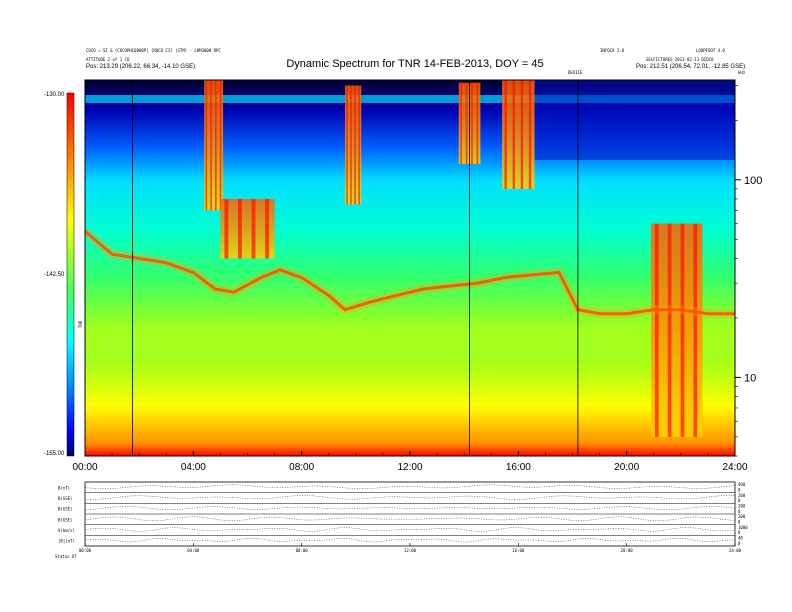 The height and width of the screenshot is (612, 792). Describe the element at coordinates (627, 550) in the screenshot. I see `mag-x-label-5: 20:00` at that location.